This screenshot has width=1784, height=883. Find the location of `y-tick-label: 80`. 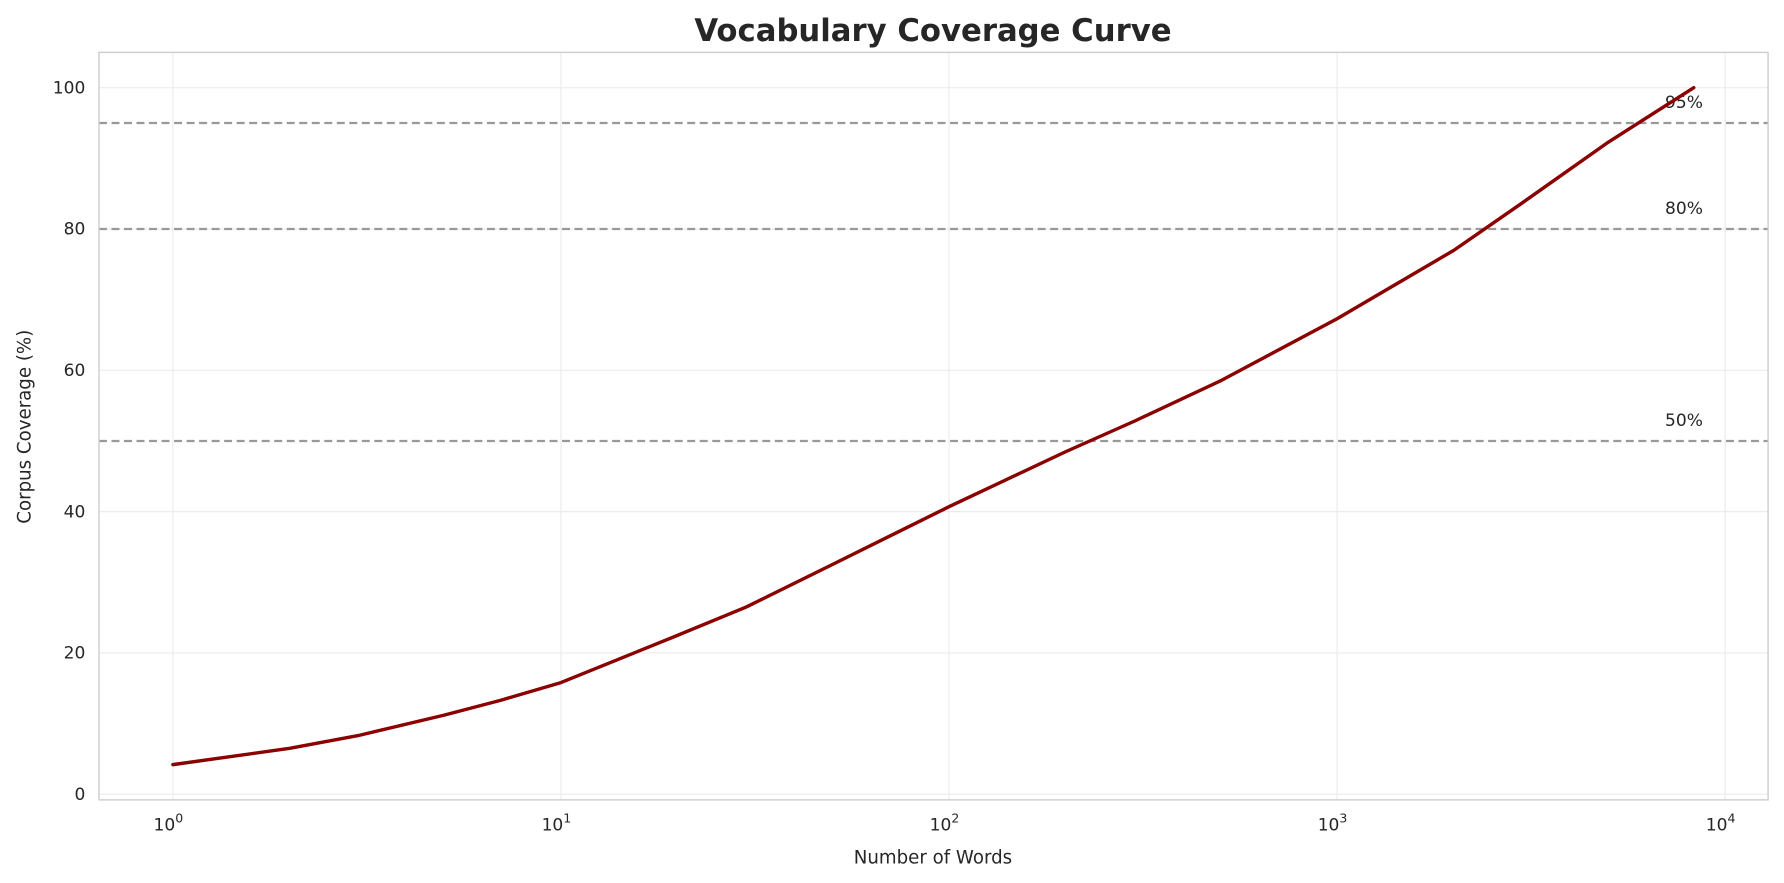

y-tick-label: 80 is located at coordinates (75, 230).